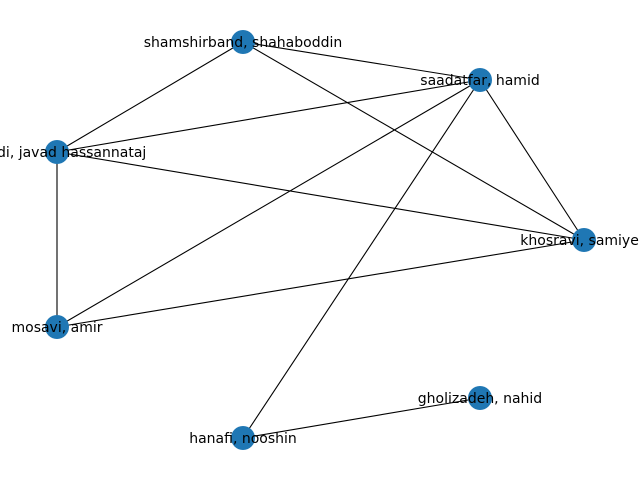 The image size is (640, 480). I want to click on node-khosravi, so click(584, 240).